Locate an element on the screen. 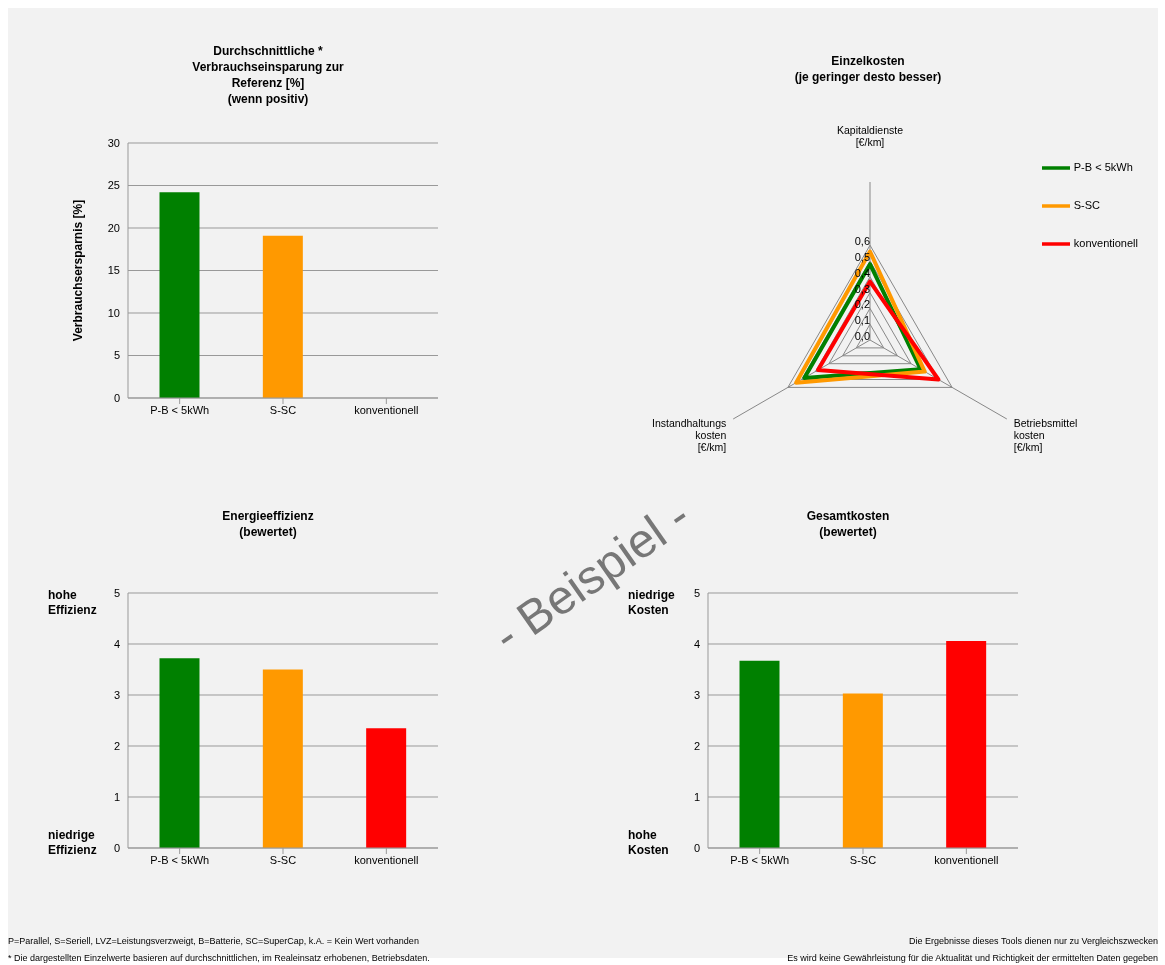 The height and width of the screenshot is (965, 1165). text: P=Parallel, S=Seriell, LVZ=Leistungsverzweigt, B=Batterie, SC=SuperCap, k.A. = Kein Wert vorhanden is located at coordinates (213, 941).